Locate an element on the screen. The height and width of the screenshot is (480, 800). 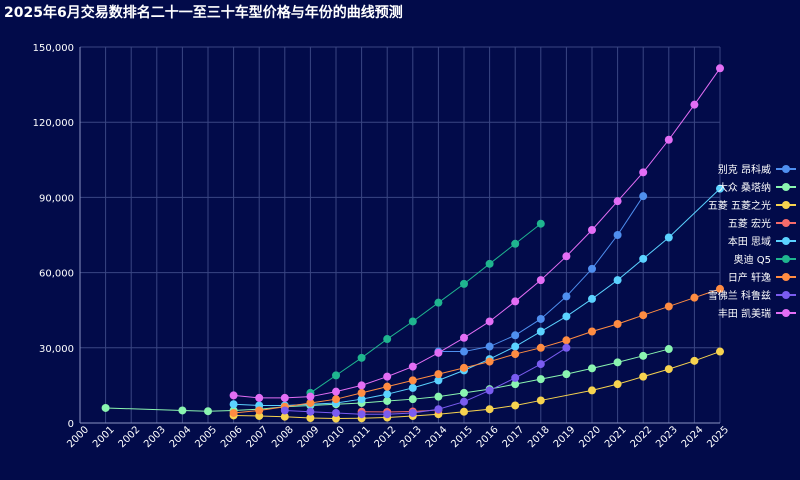
legend-label: 奥迪 Q5 is located at coordinates (752, 259).